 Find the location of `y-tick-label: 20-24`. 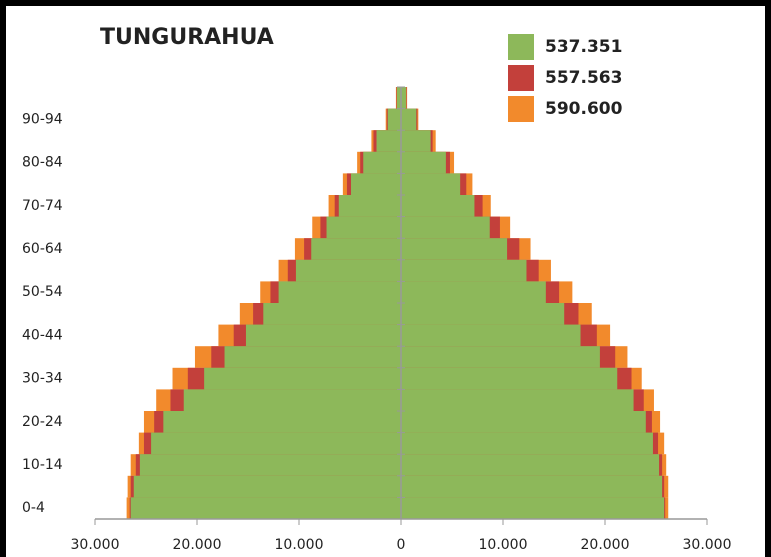

y-tick-label: 20-24 is located at coordinates (42, 422).